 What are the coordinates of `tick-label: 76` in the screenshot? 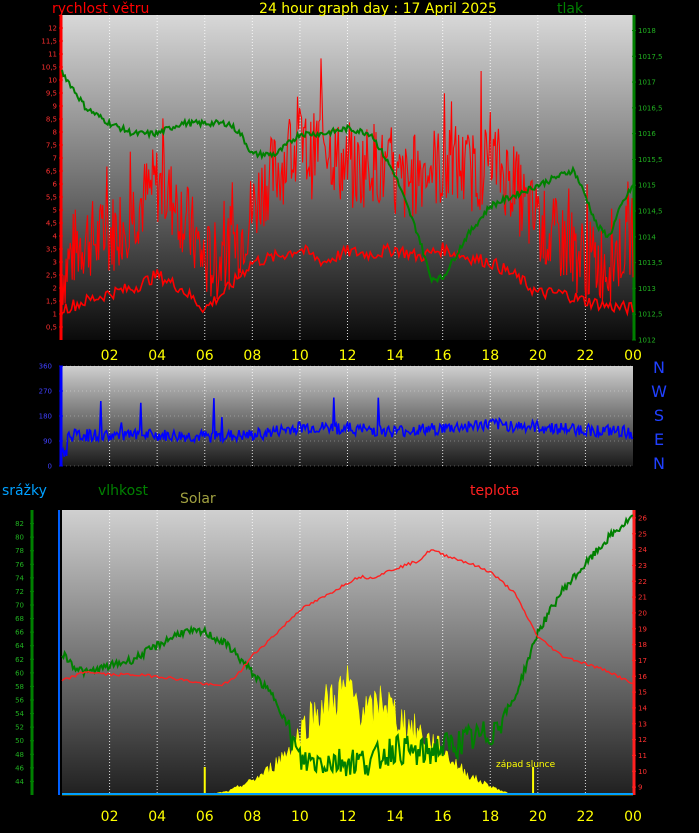 It's located at (19, 565).